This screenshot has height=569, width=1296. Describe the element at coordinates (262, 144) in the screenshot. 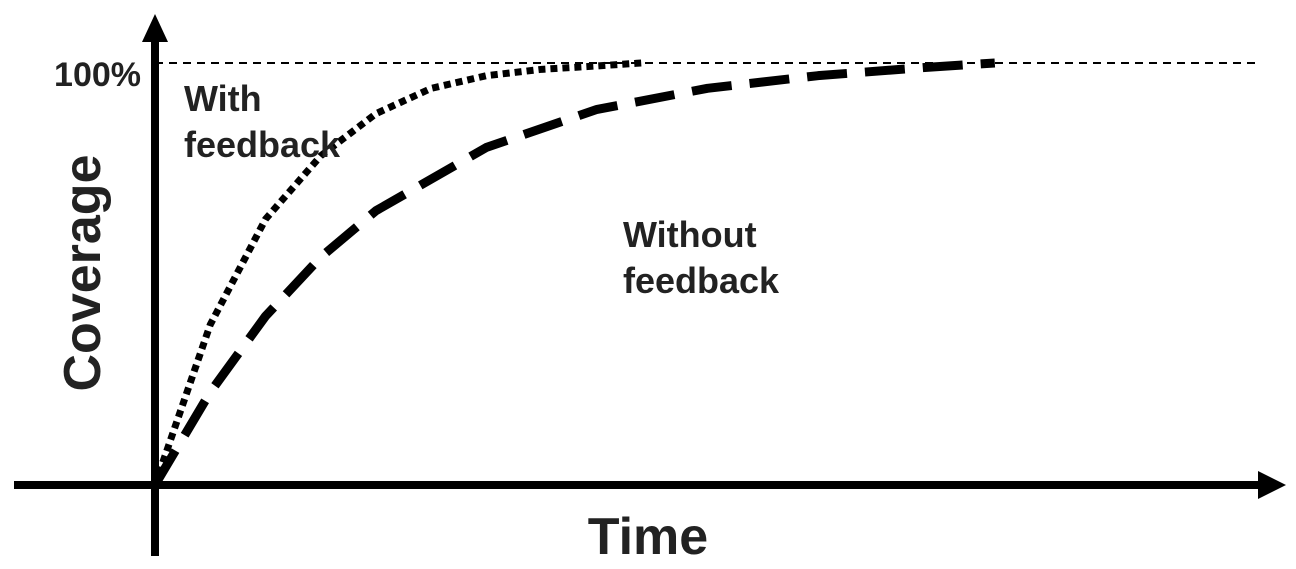

I see `series-annotation-with-feedback-line-2: feedback` at that location.